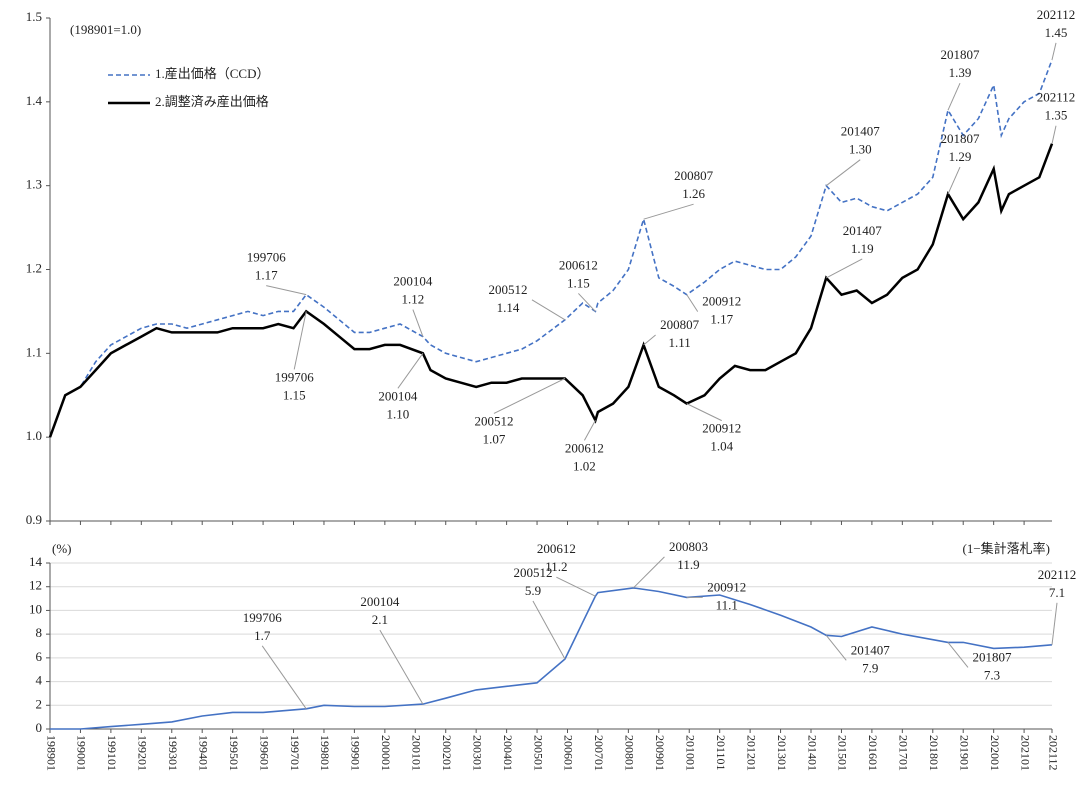 The image size is (1091, 787). I want to click on x-tick-label: 199701, so click(295, 753).